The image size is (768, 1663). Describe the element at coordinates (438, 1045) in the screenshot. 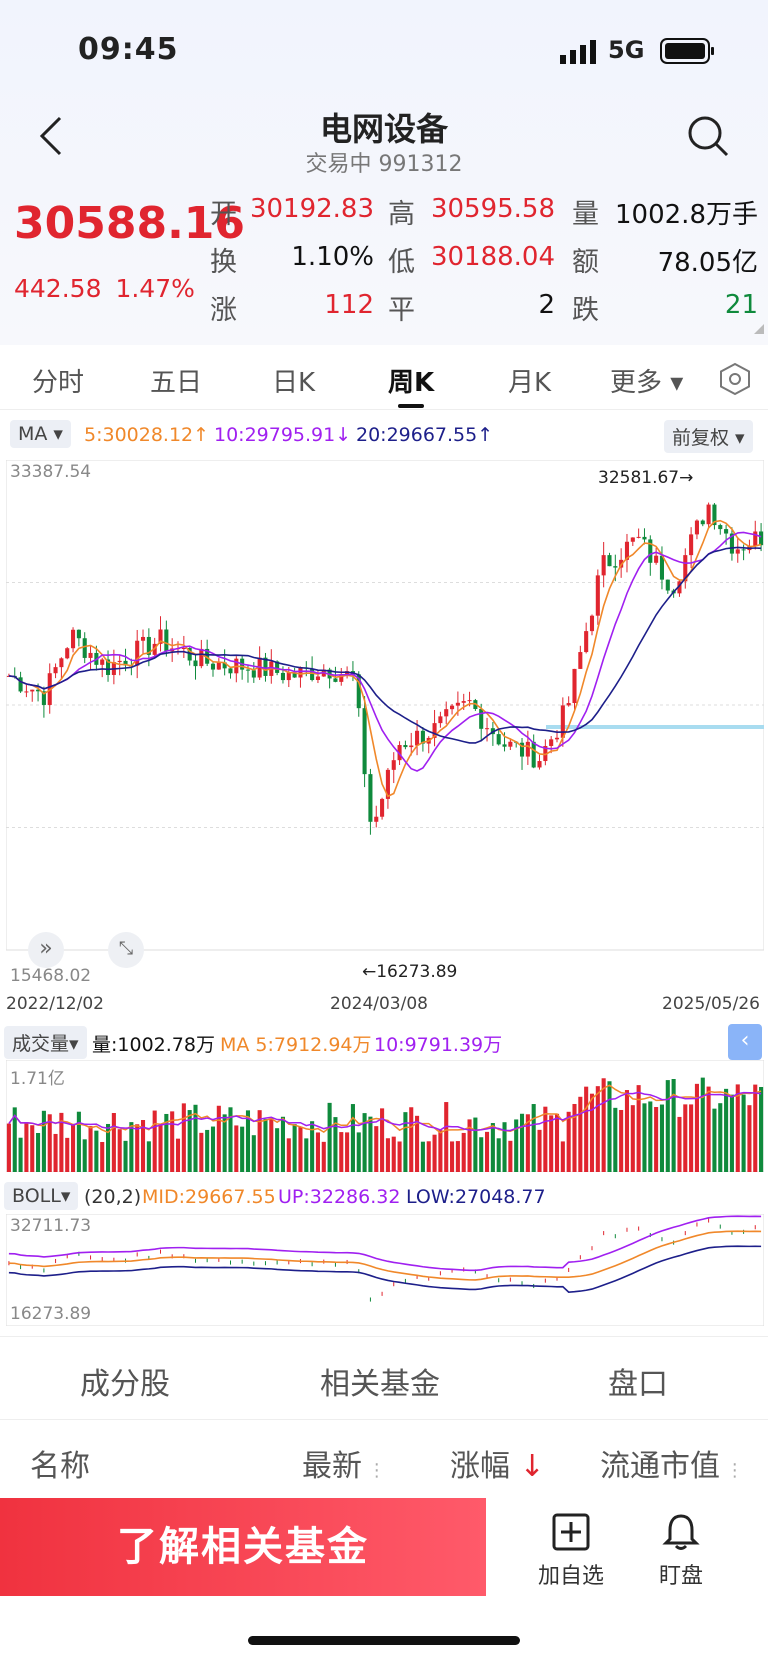

I see `volume-ma10: 10:9791.39万` at that location.